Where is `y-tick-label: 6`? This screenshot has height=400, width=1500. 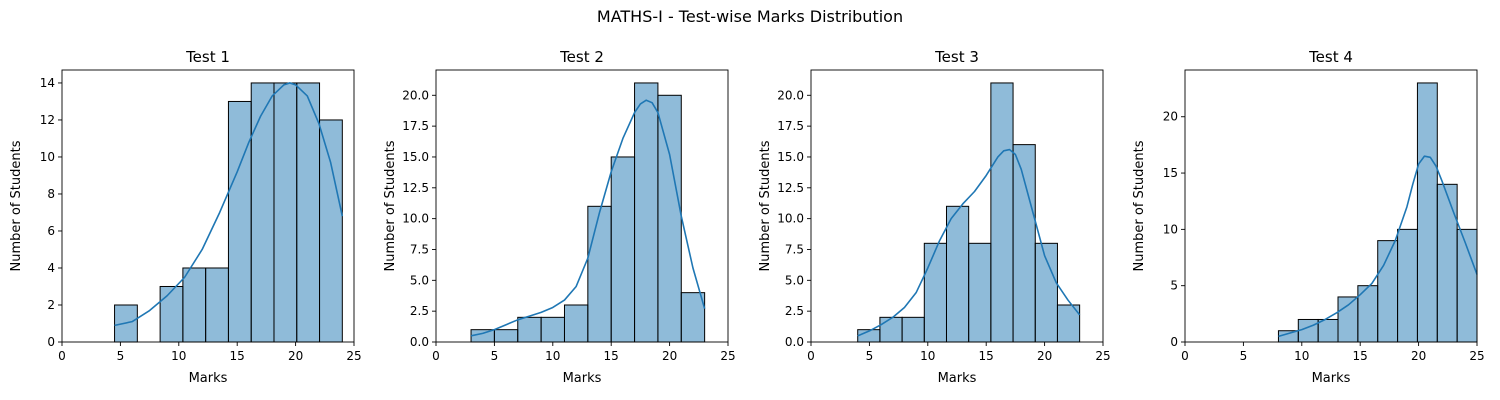 y-tick-label: 6 is located at coordinates (51, 231).